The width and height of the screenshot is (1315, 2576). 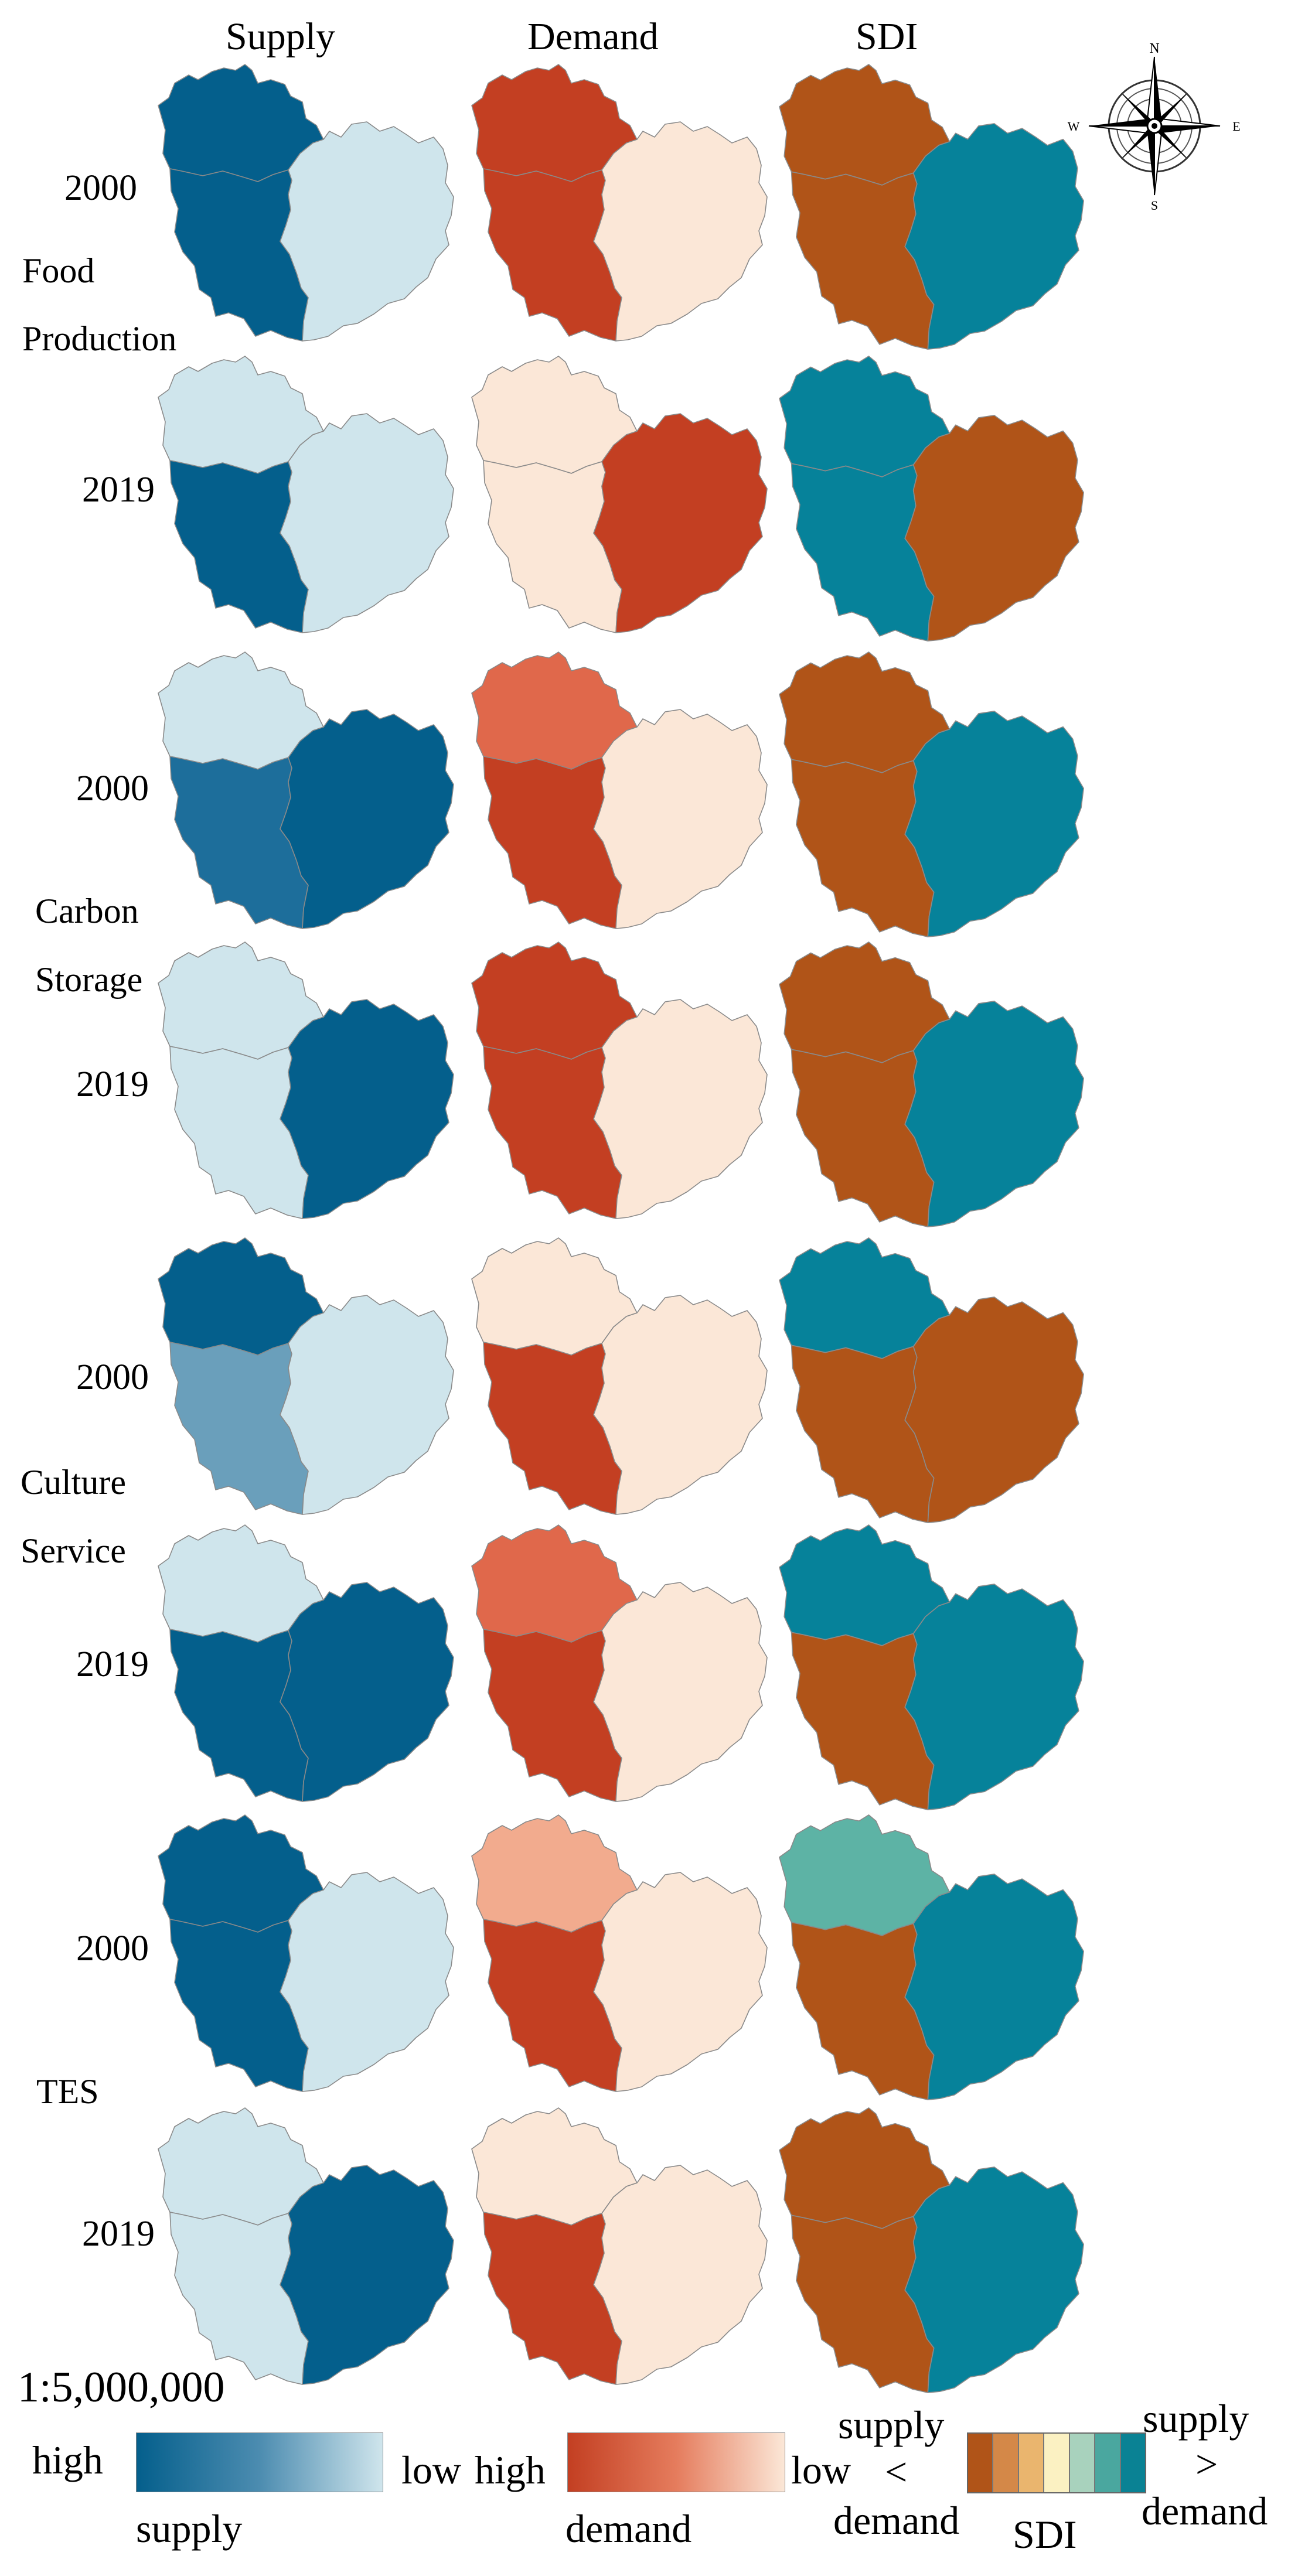 I want to click on map-demand-service2-2019, so click(x=620, y=1080).